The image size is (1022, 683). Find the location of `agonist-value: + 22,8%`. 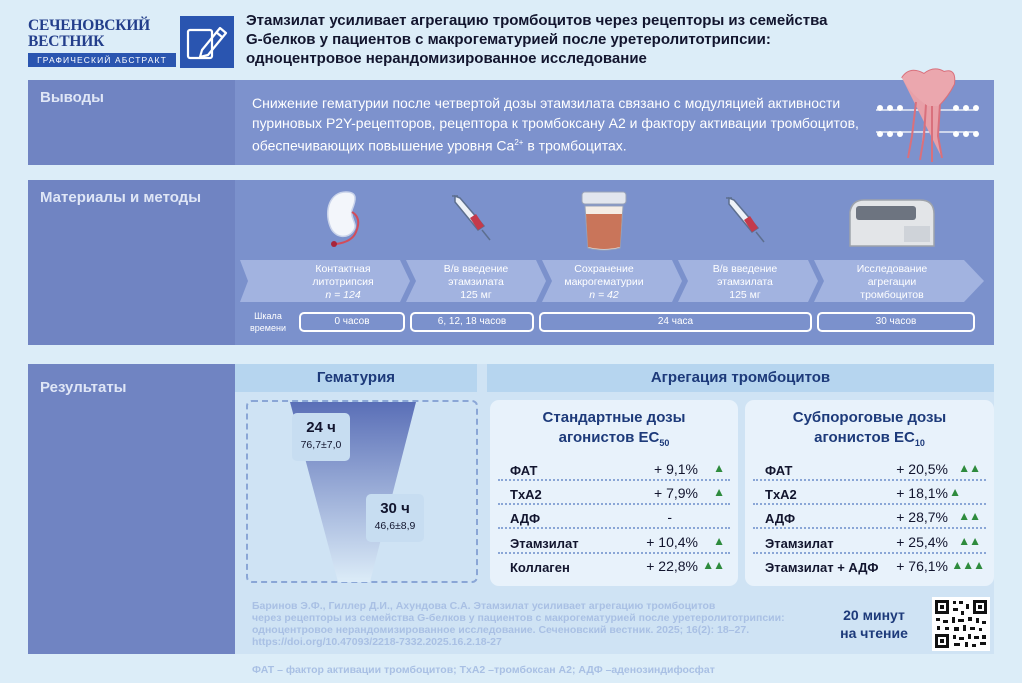

agonist-value: + 22,8% is located at coordinates (672, 566).